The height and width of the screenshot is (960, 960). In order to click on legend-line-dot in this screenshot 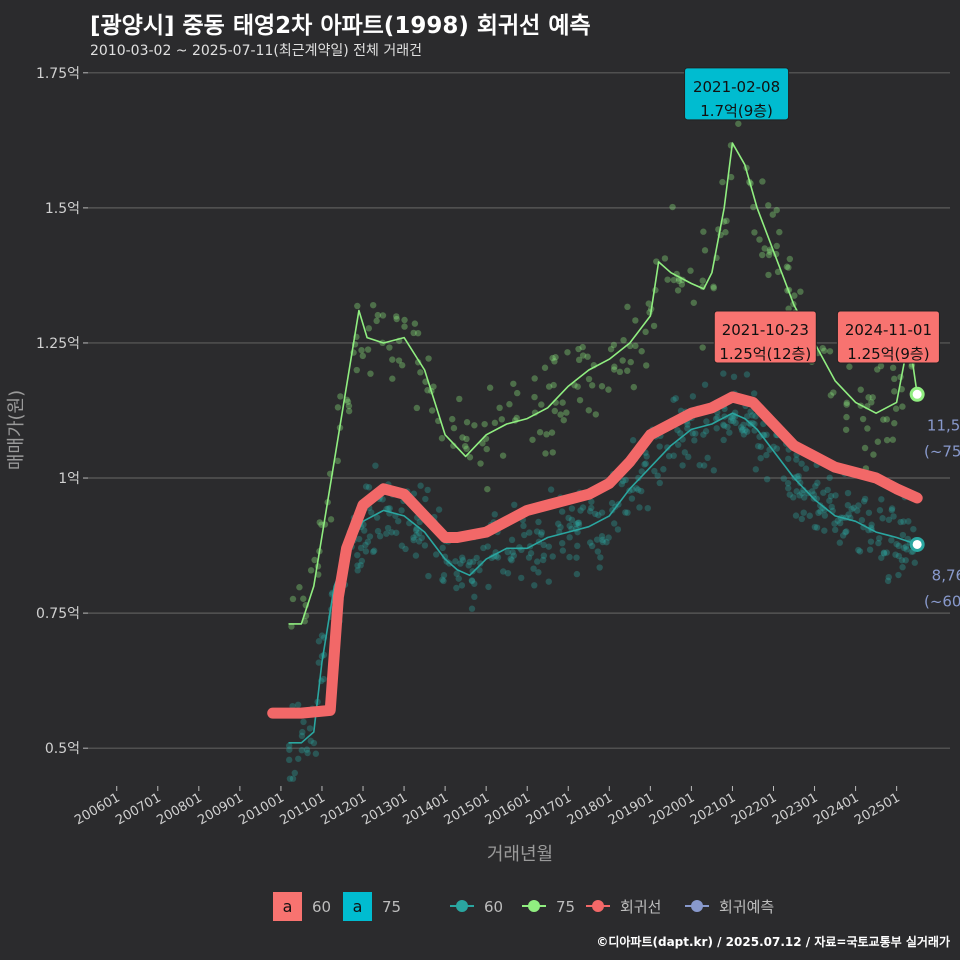, I will do `click(534, 906)`.